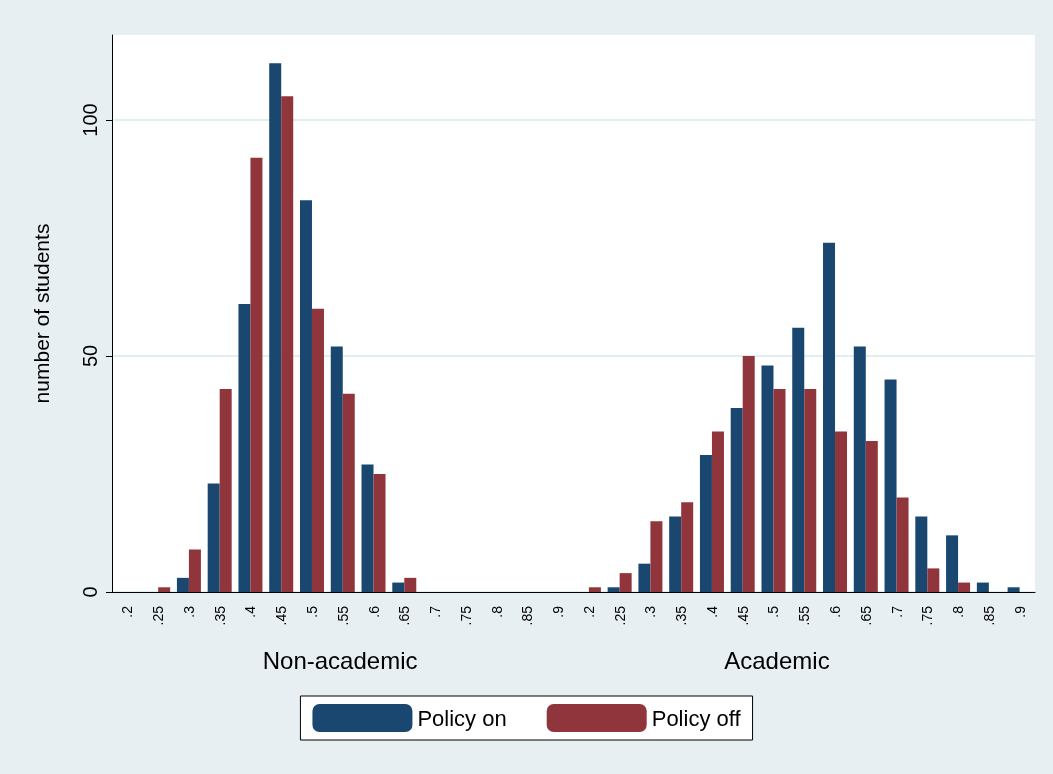 Image resolution: width=1053 pixels, height=774 pixels. I want to click on legend-label: Policy off, so click(696, 718).